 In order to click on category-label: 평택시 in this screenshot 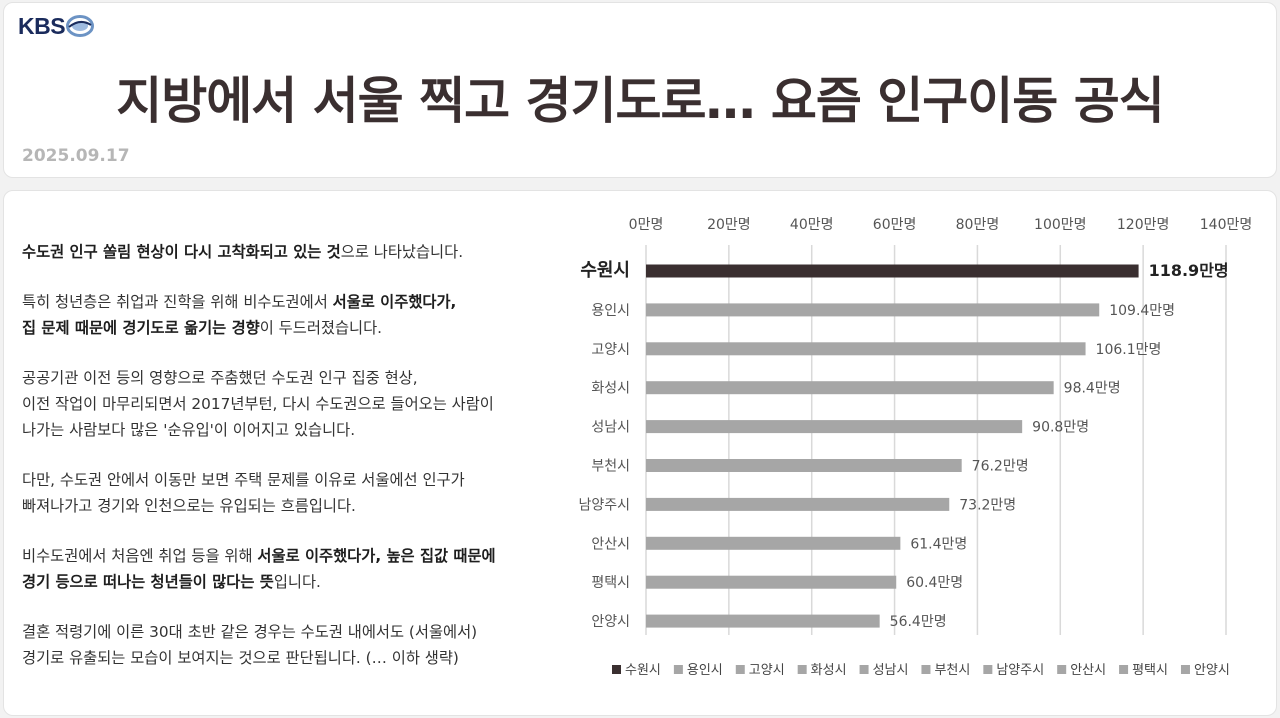, I will do `click(610, 583)`.